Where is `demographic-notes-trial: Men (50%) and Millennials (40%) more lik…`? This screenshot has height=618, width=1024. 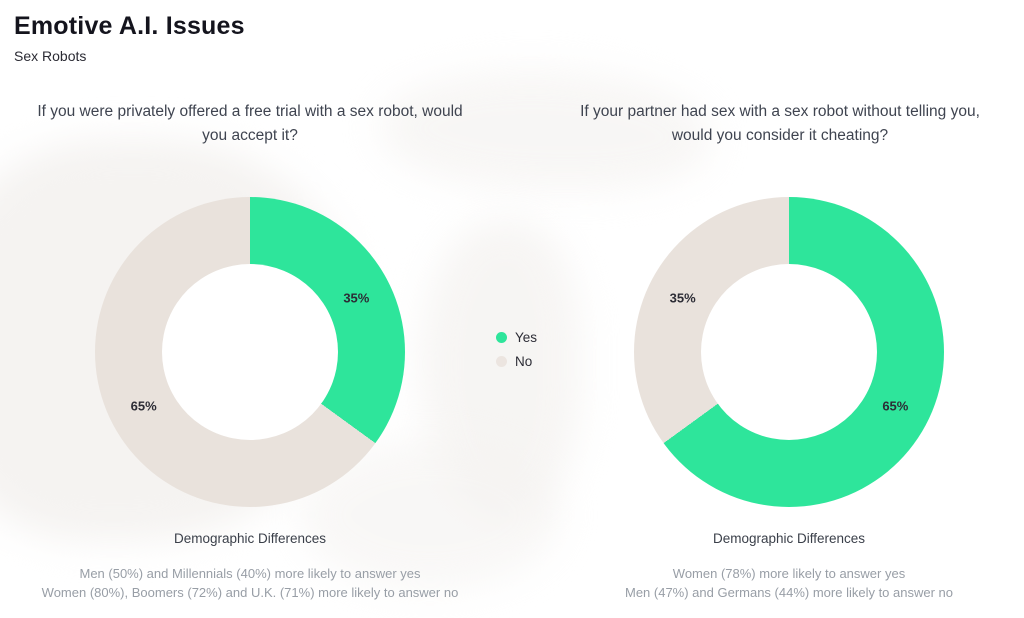
demographic-notes-trial: Men (50%) and Millennials (40%) more lik… is located at coordinates (250, 584).